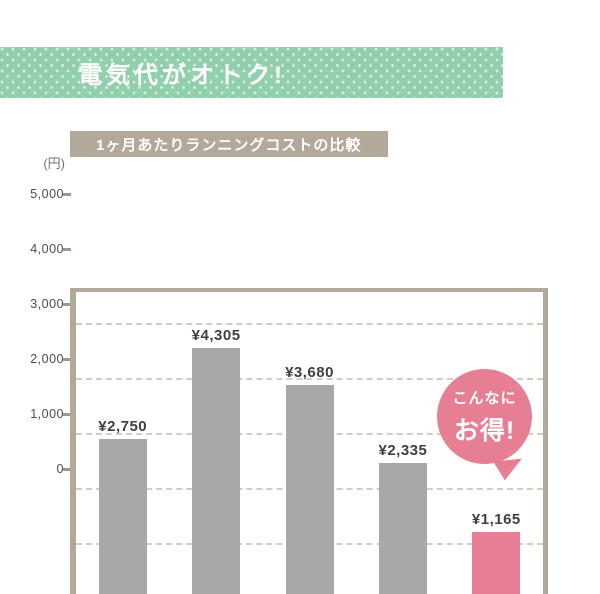  I want to click on header-banner: 電気代がオトク!, so click(251, 72).